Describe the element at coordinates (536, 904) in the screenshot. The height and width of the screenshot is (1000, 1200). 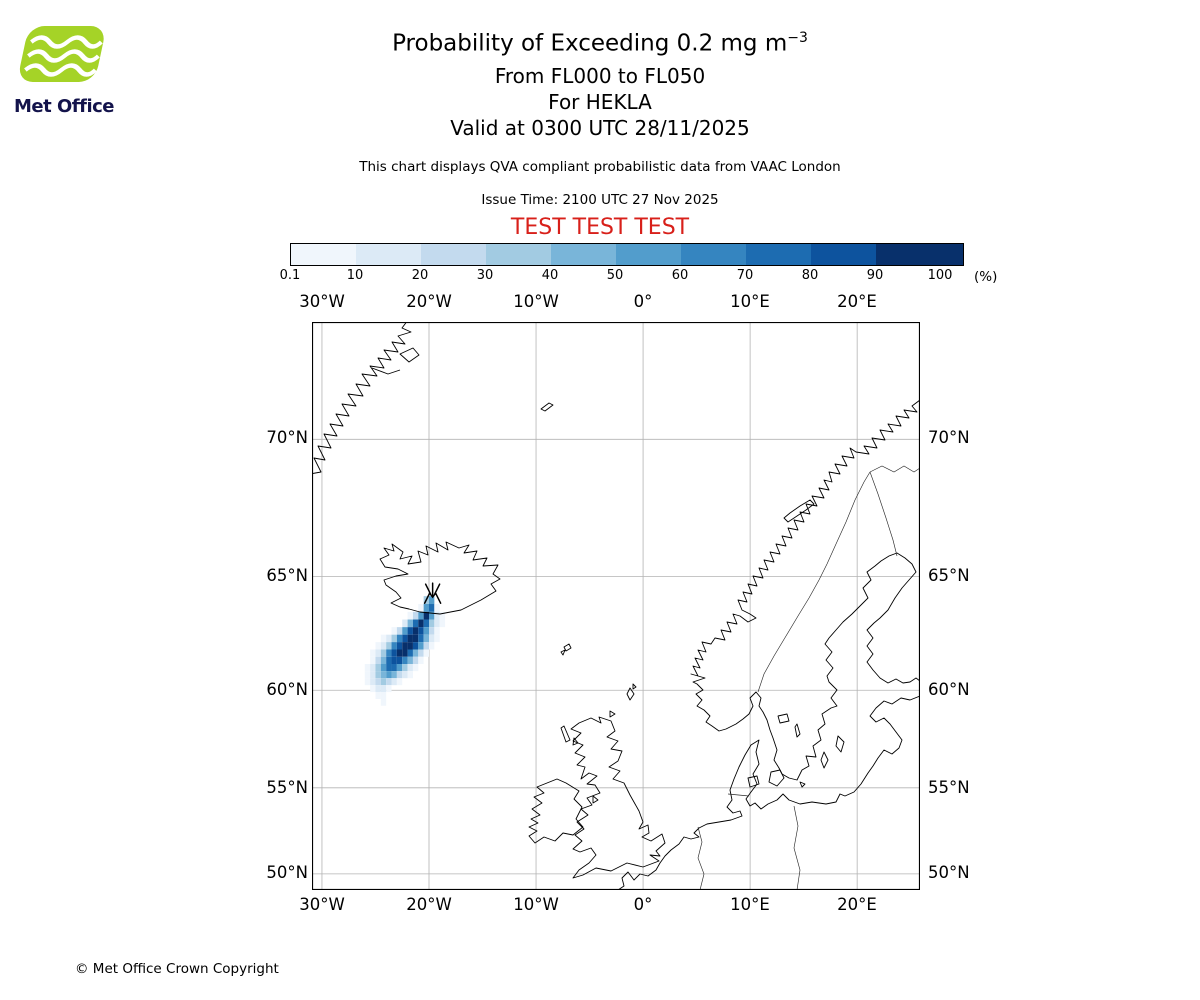
I see `x-tick-bottom-10w: 10°W` at that location.